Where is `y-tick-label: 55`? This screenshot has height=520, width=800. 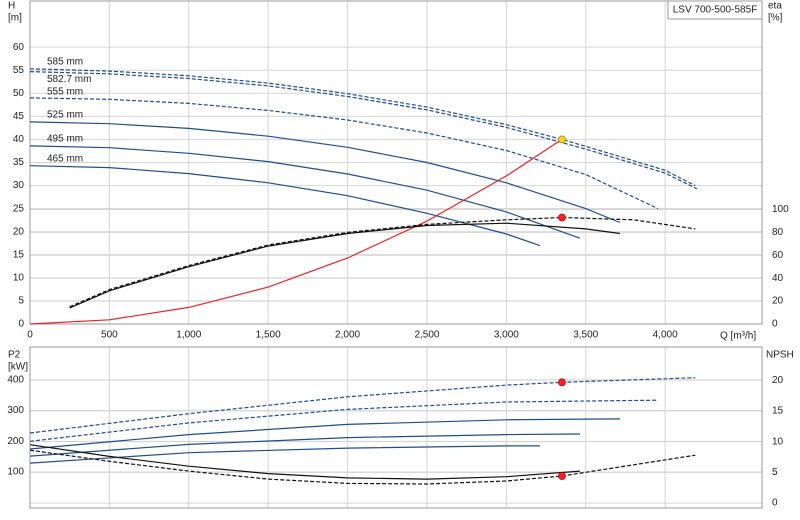 y-tick-label: 55 is located at coordinates (19, 70).